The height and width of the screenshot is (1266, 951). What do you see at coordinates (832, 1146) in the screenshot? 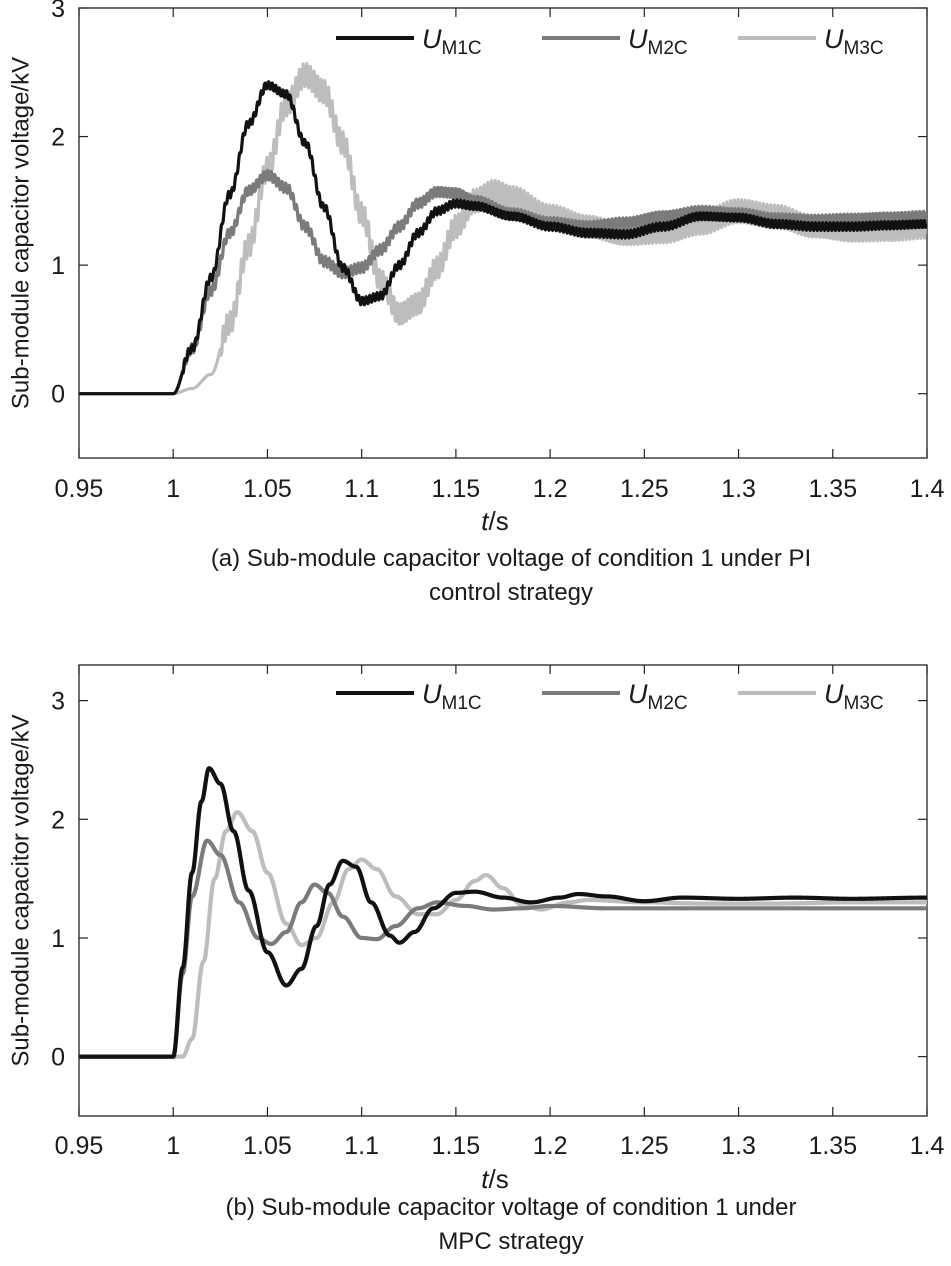
I see `chart1-x-tick-label: 1.35` at bounding box center [832, 1146].